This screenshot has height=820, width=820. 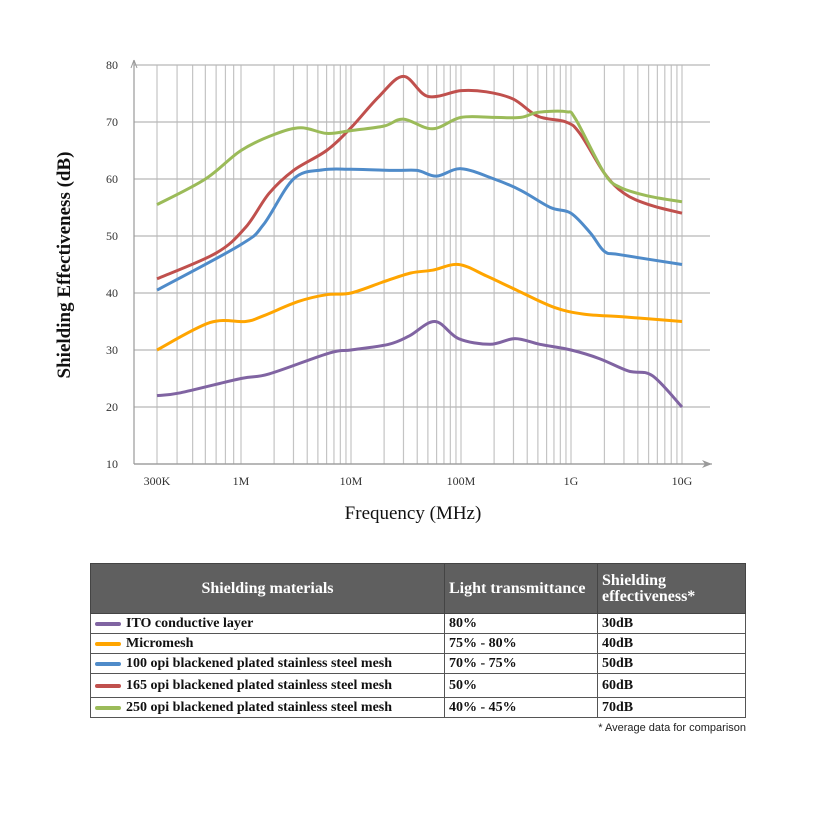 What do you see at coordinates (112, 179) in the screenshot?
I see `y-tick-label: 60` at bounding box center [112, 179].